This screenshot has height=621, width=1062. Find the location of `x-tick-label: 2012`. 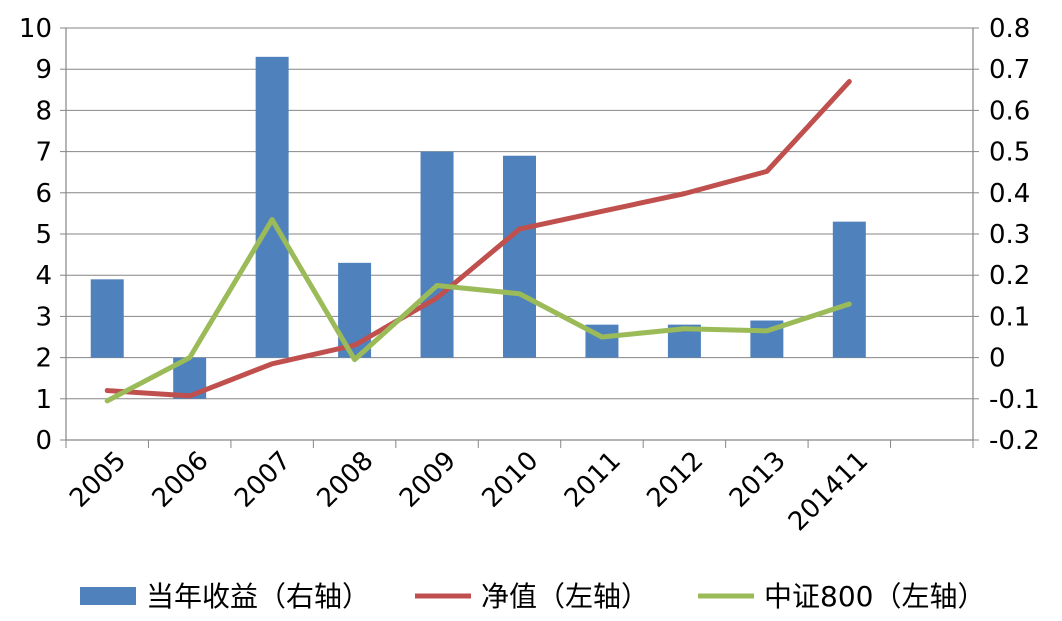

x-tick-label: 2012 is located at coordinates (675, 480).